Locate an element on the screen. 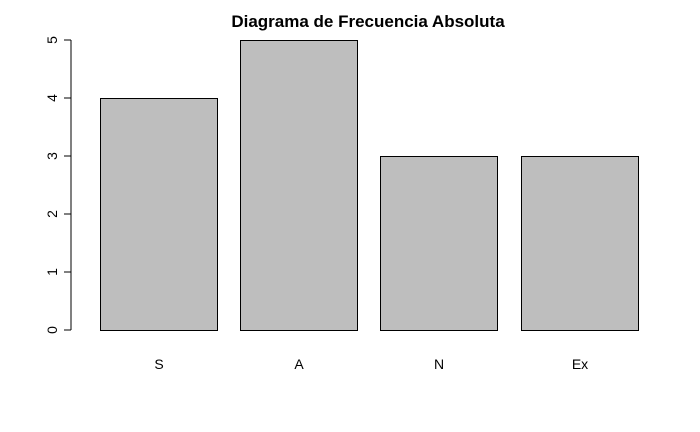 The image size is (700, 432). x-tick-label-n: N is located at coordinates (439, 364).